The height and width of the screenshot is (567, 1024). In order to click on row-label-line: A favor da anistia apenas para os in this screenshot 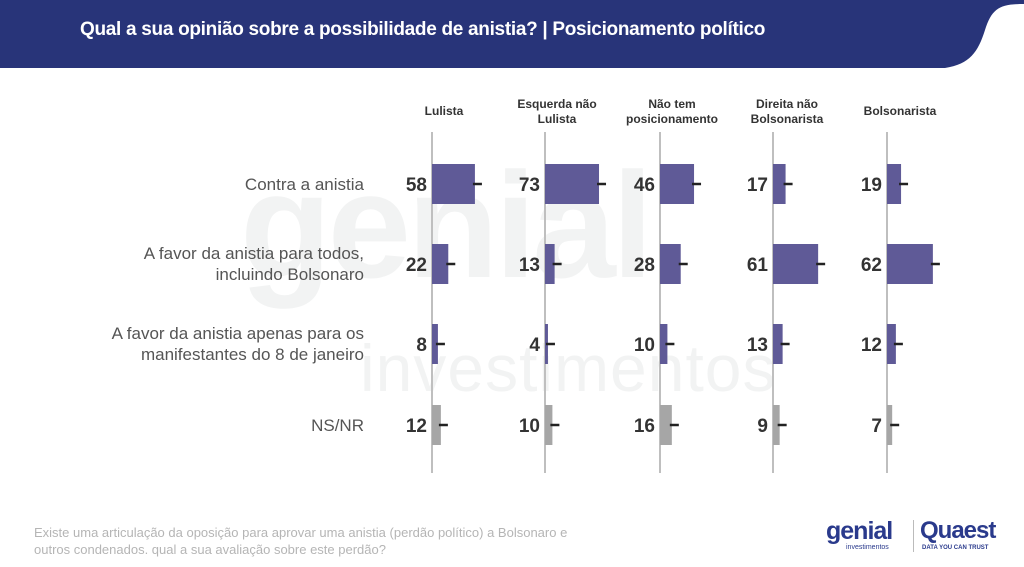, I will do `click(237, 333)`.